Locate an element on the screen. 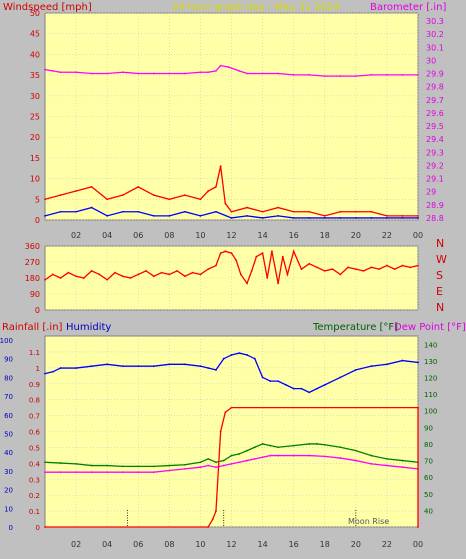 The image size is (466, 559). x-tick-label: 02 is located at coordinates (76, 235).